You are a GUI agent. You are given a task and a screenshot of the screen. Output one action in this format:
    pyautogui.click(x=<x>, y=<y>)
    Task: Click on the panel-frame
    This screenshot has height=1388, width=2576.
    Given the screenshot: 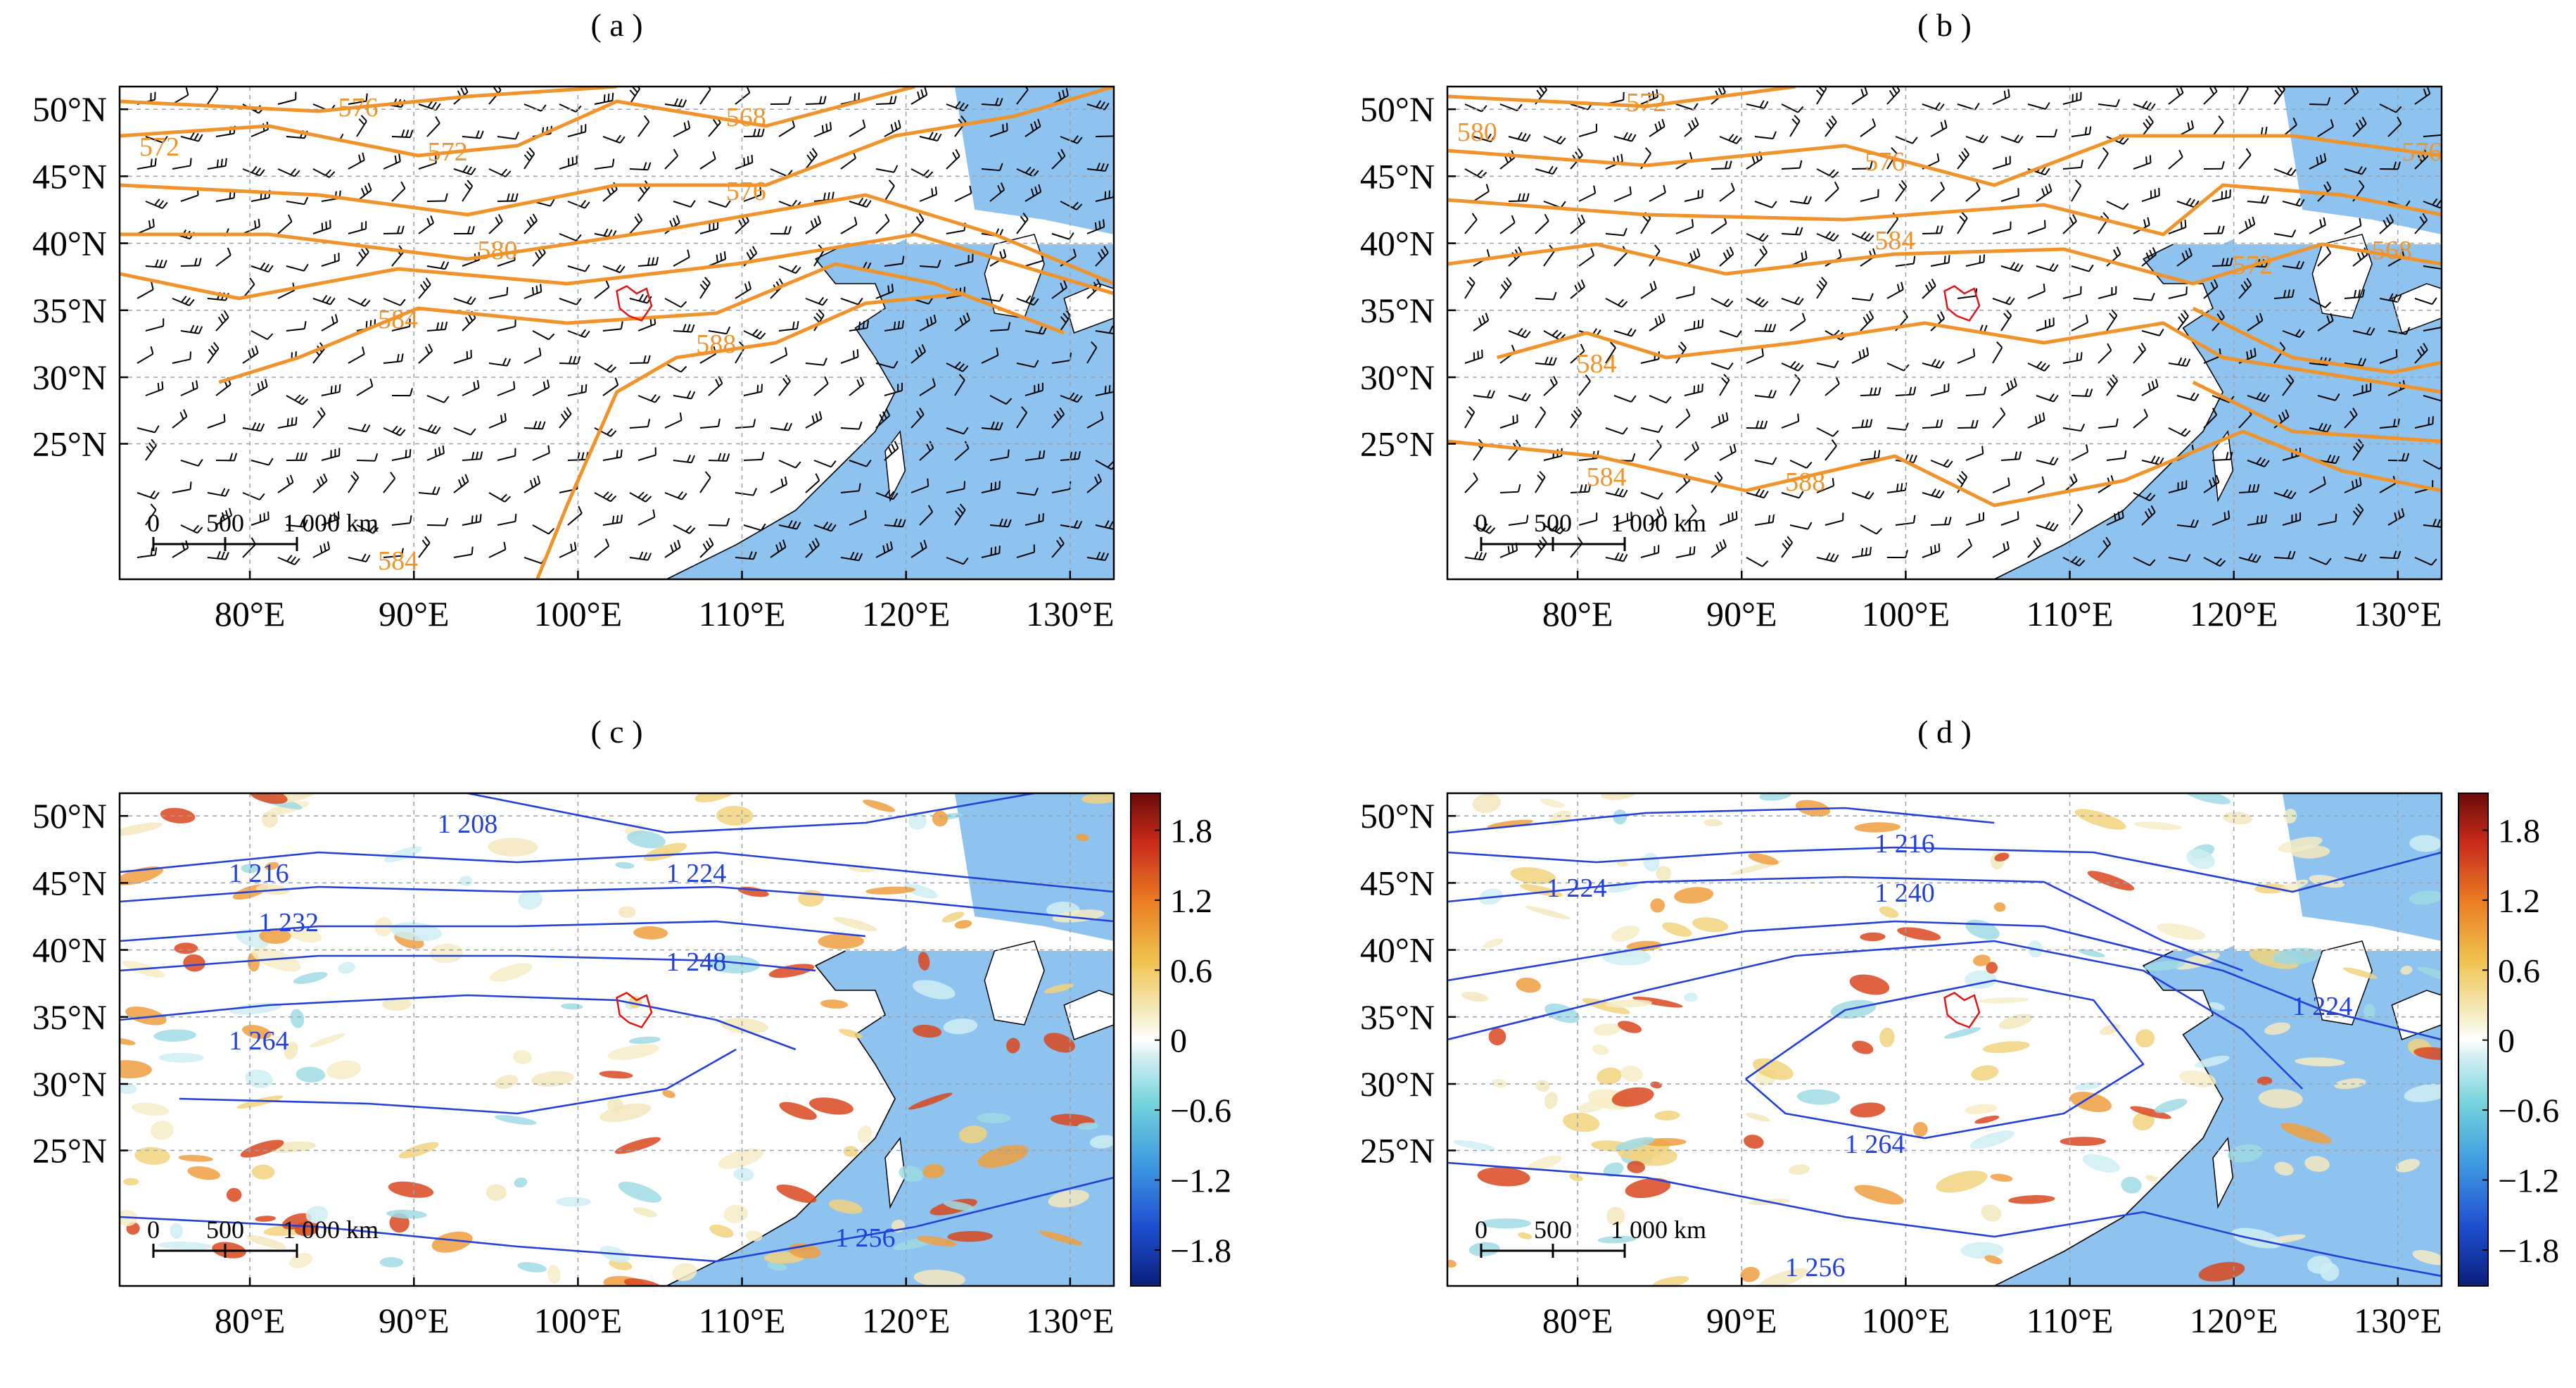 What is the action you would take?
    pyautogui.click(x=1944, y=1039)
    